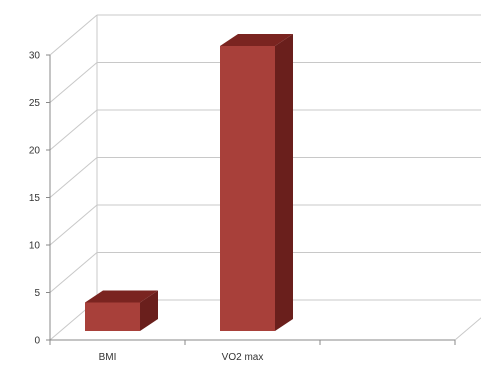  I want to click on bar-vo2-max, so click(256, 182).